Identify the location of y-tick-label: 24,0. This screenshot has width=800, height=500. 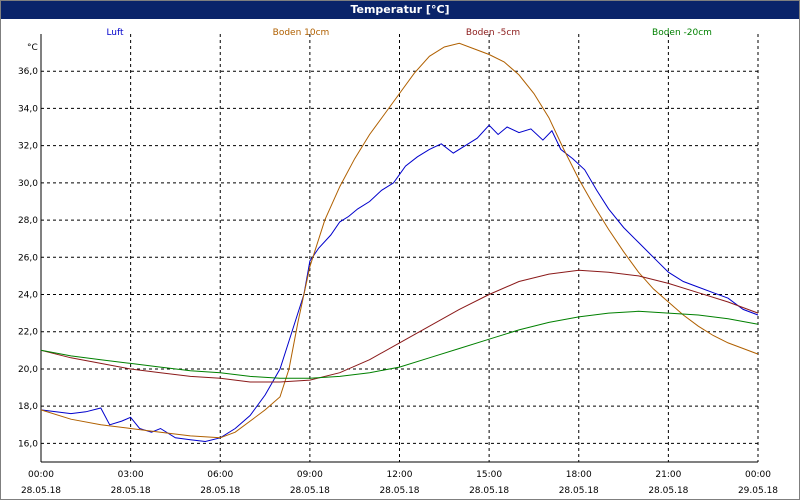
(28, 296).